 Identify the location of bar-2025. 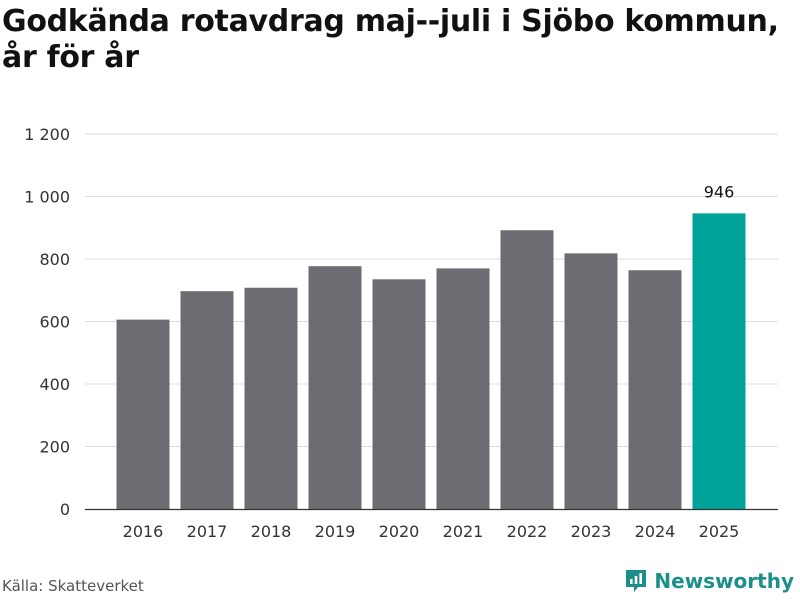
(719, 361).